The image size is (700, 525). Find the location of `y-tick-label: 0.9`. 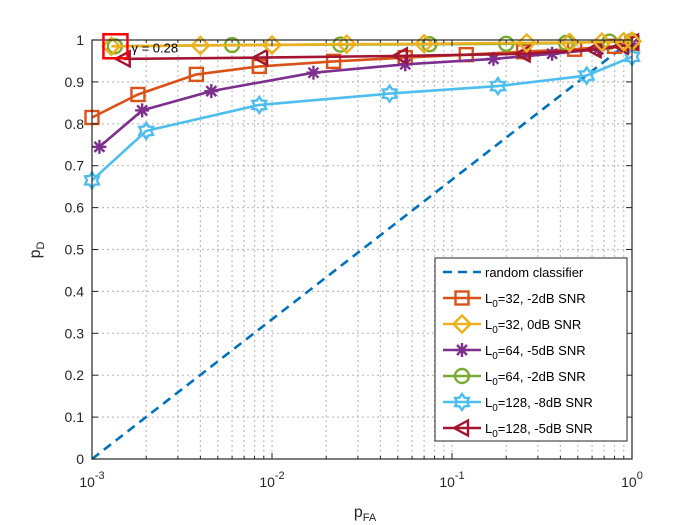

y-tick-label: 0.9 is located at coordinates (75, 82).